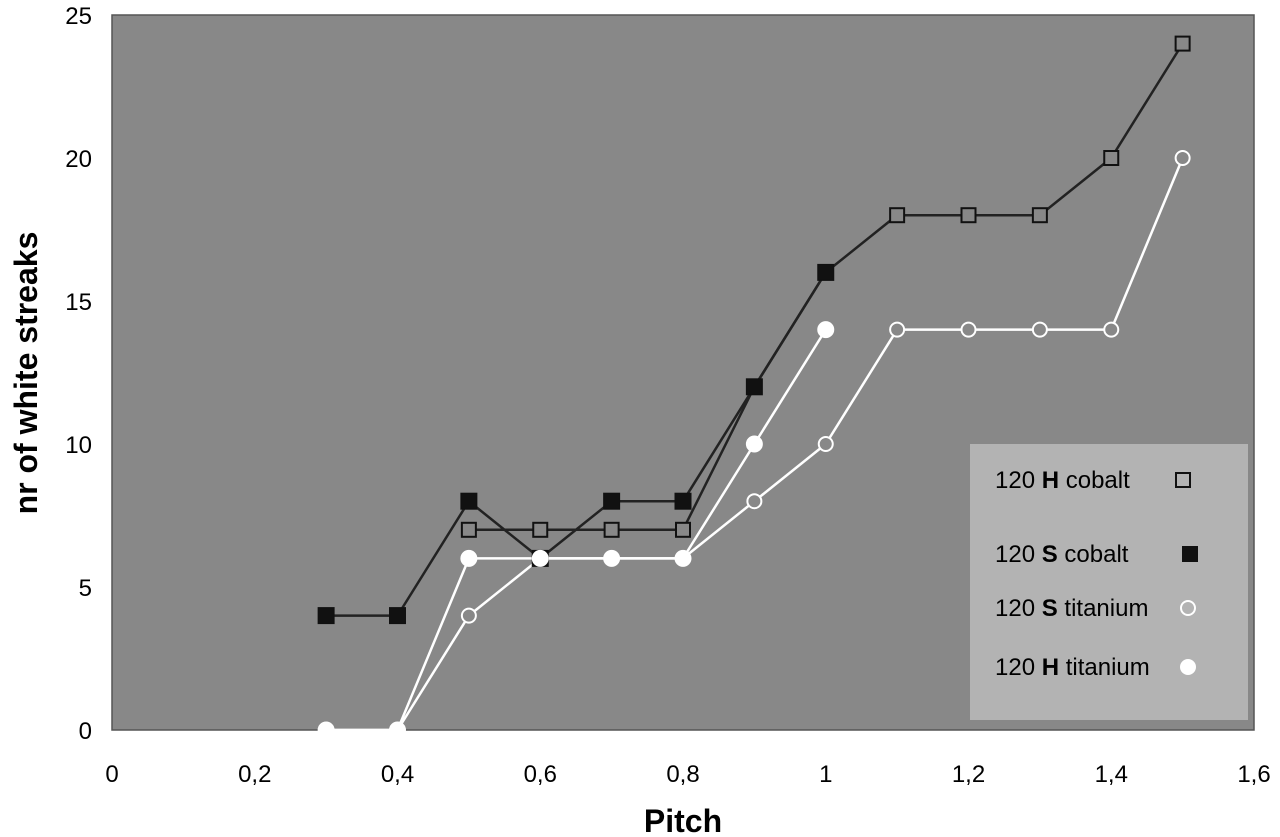  I want to click on y-tick-label: 20, so click(78, 159).